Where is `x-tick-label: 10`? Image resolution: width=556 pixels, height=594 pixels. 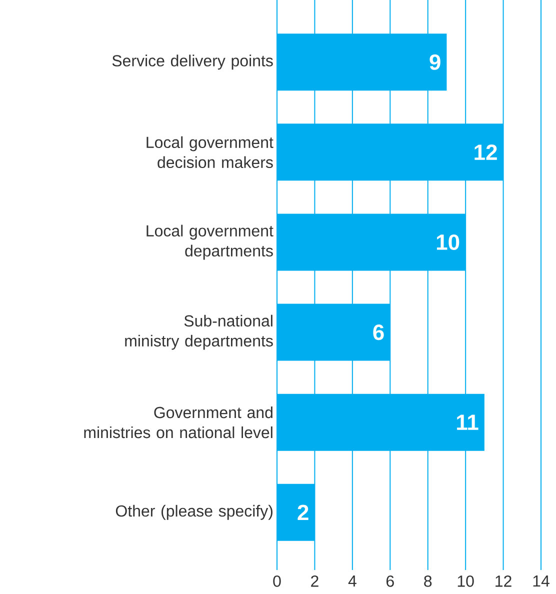
x-tick-label: 10 is located at coordinates (466, 581).